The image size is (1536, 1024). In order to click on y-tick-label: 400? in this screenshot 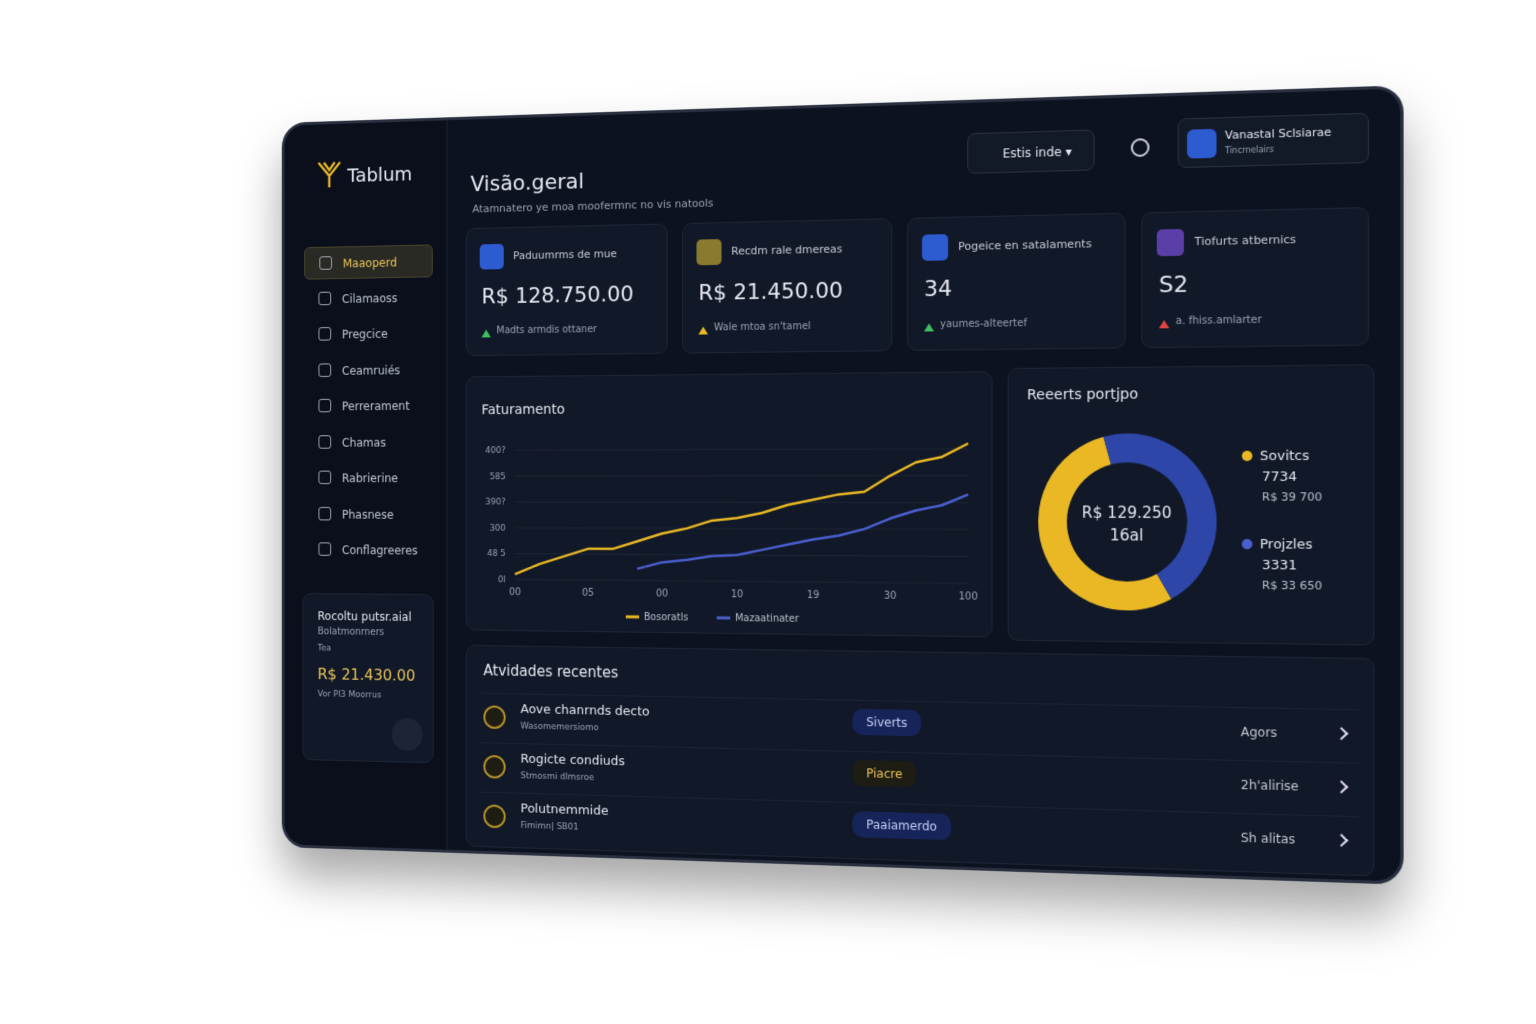, I will do `click(495, 451)`.